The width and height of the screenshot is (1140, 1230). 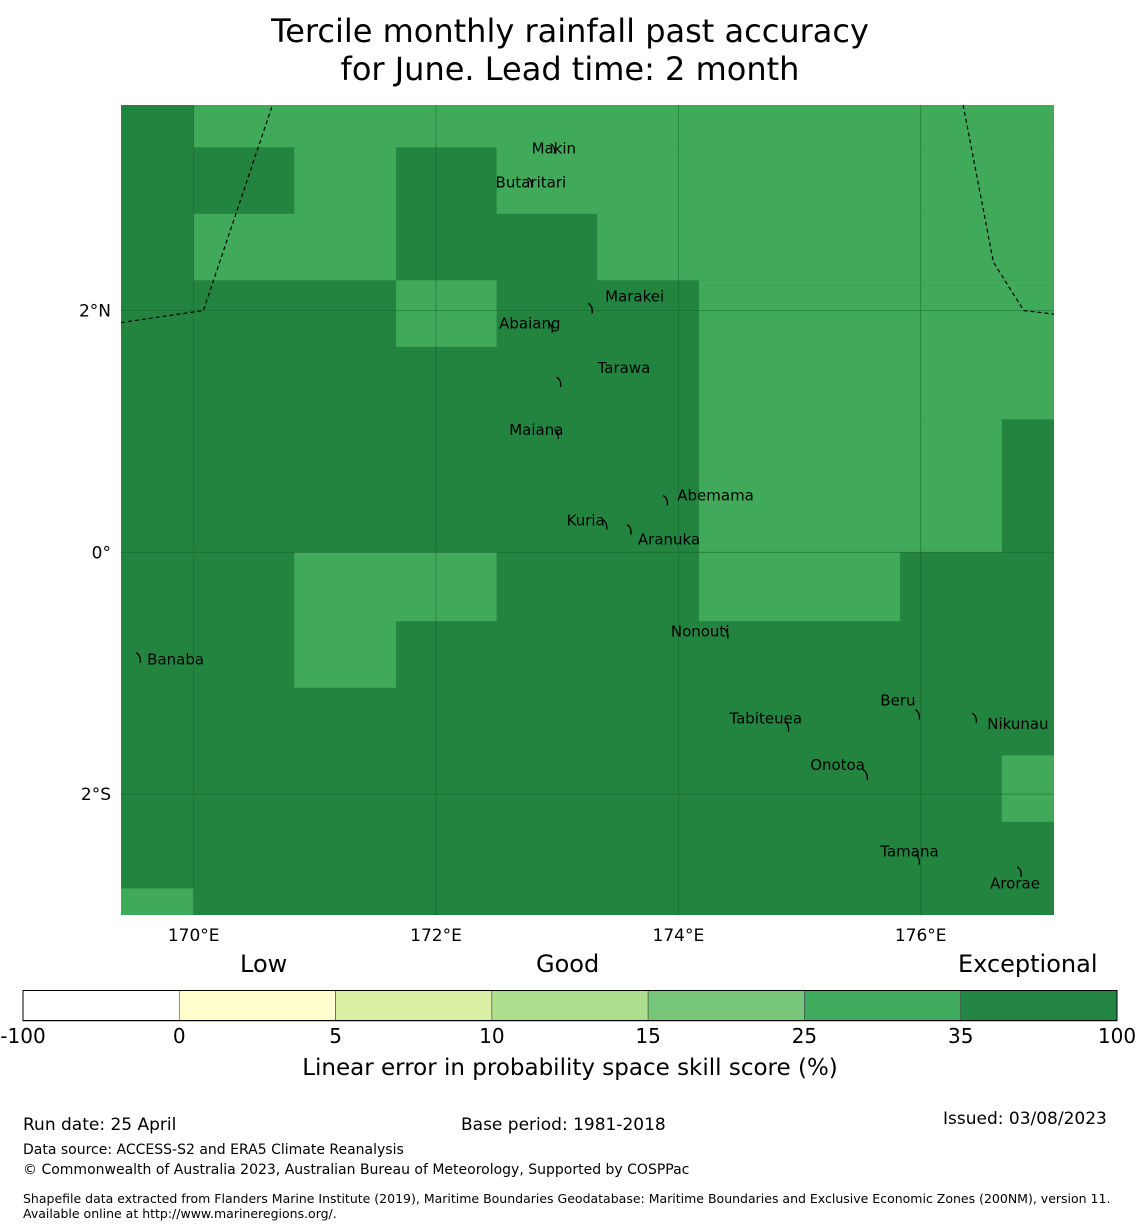 What do you see at coordinates (700, 632) in the screenshot?
I see `place-label: Nonouti` at bounding box center [700, 632].